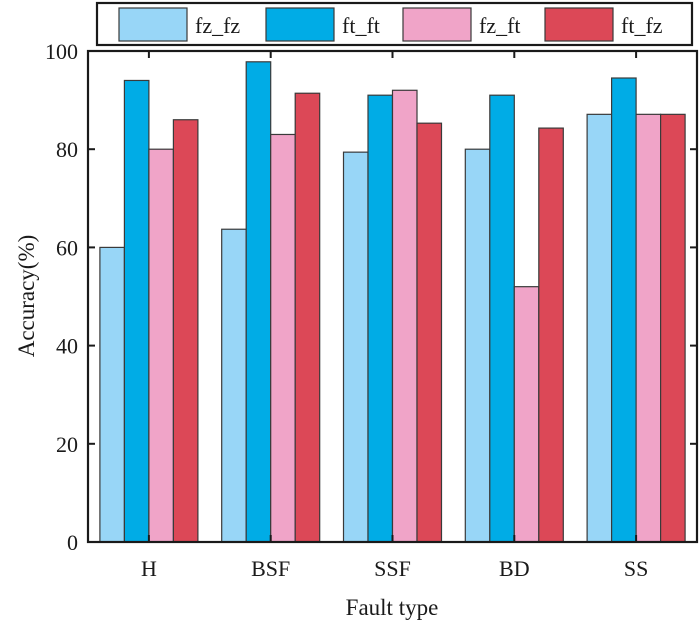 This screenshot has height=630, width=700. I want to click on bar-fz_ft-BSF, so click(283, 338).